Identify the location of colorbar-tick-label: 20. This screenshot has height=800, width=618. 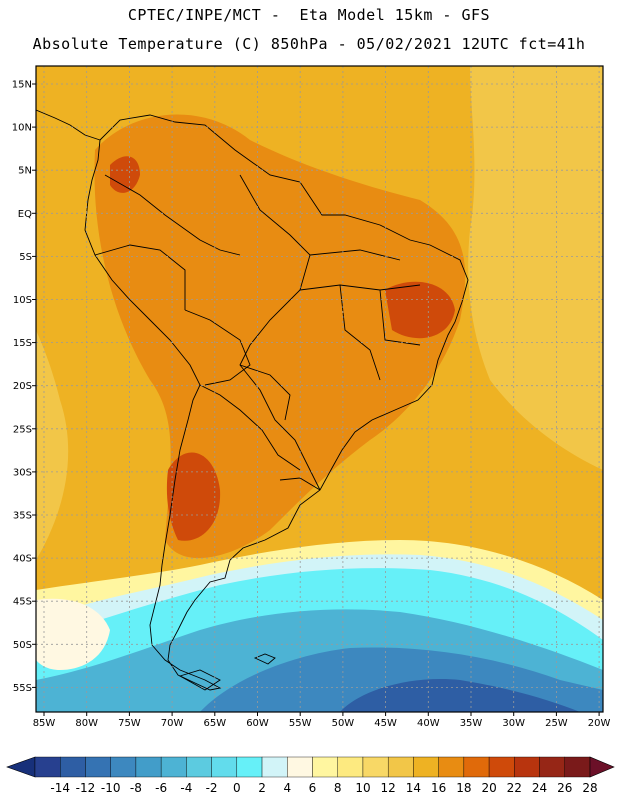
(488, 788).